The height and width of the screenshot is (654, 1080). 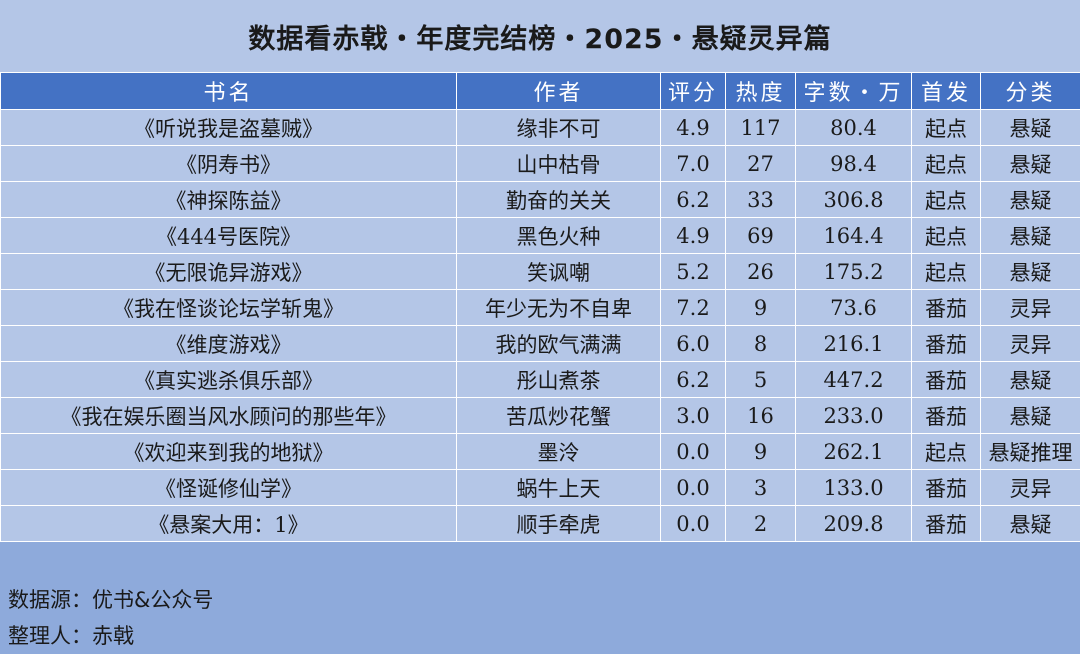 What do you see at coordinates (854, 488) in the screenshot?
I see `word-count-cell: 133.0` at bounding box center [854, 488].